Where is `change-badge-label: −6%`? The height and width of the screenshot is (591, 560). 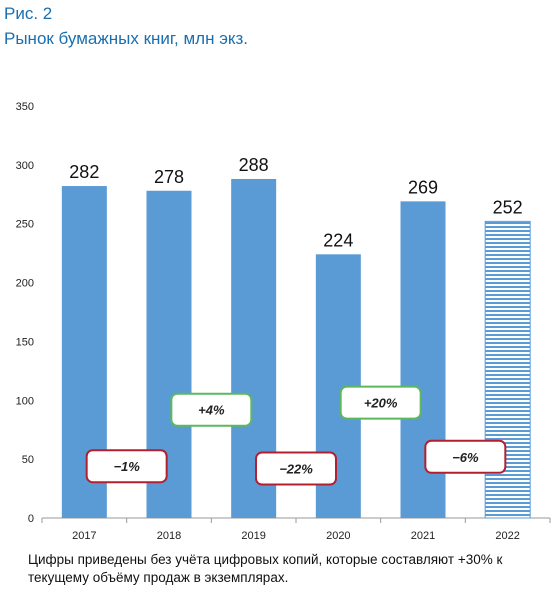
change-badge-label: −6% is located at coordinates (465, 457).